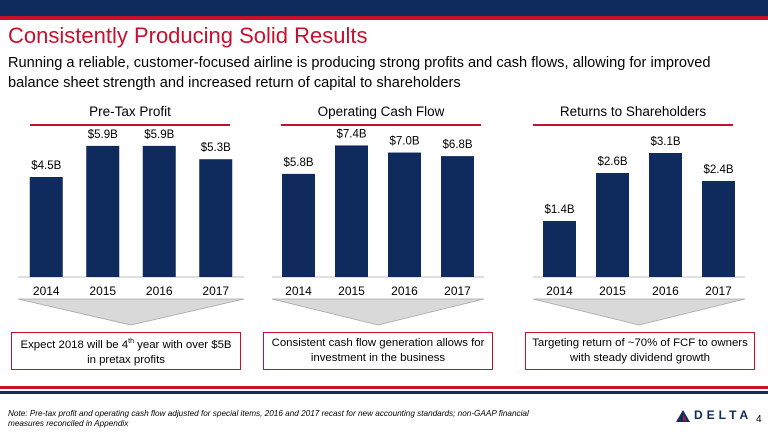  I want to click on data-label: $2.4B, so click(718, 170).